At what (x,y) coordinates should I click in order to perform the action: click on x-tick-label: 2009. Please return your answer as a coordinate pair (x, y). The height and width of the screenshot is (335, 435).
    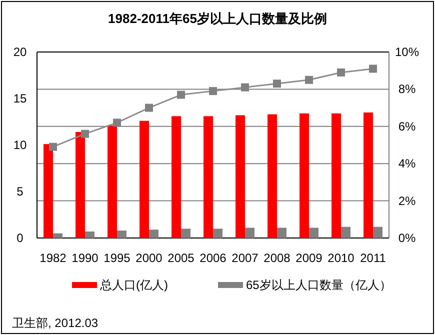
    Looking at the image, I should click on (309, 258).